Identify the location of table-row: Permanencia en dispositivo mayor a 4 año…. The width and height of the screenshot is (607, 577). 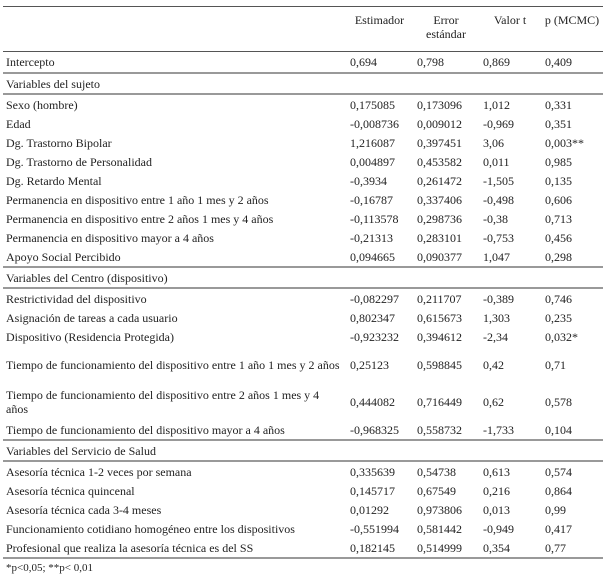
(303, 237).